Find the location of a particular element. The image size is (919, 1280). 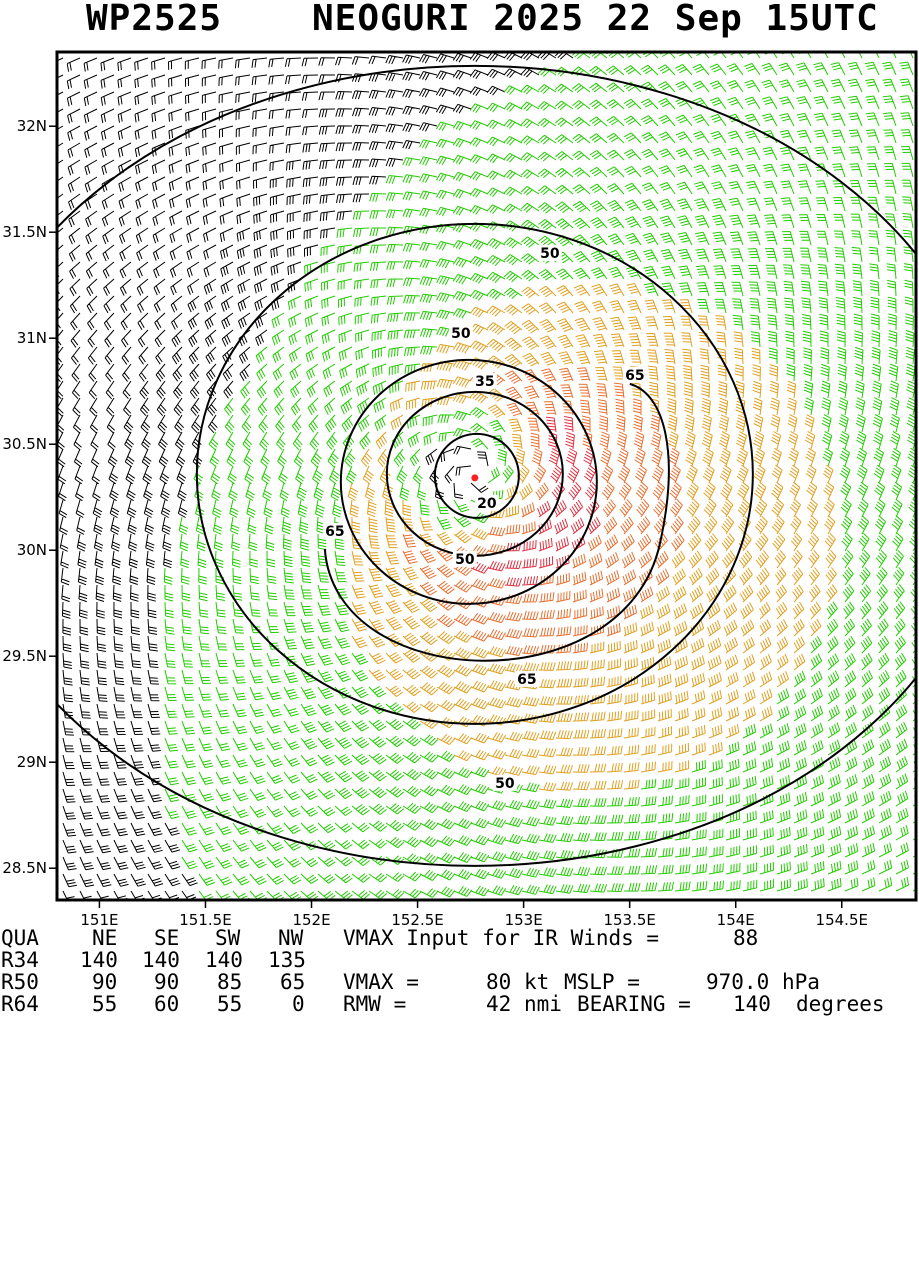

vmax-value: 80 is located at coordinates (499, 982).